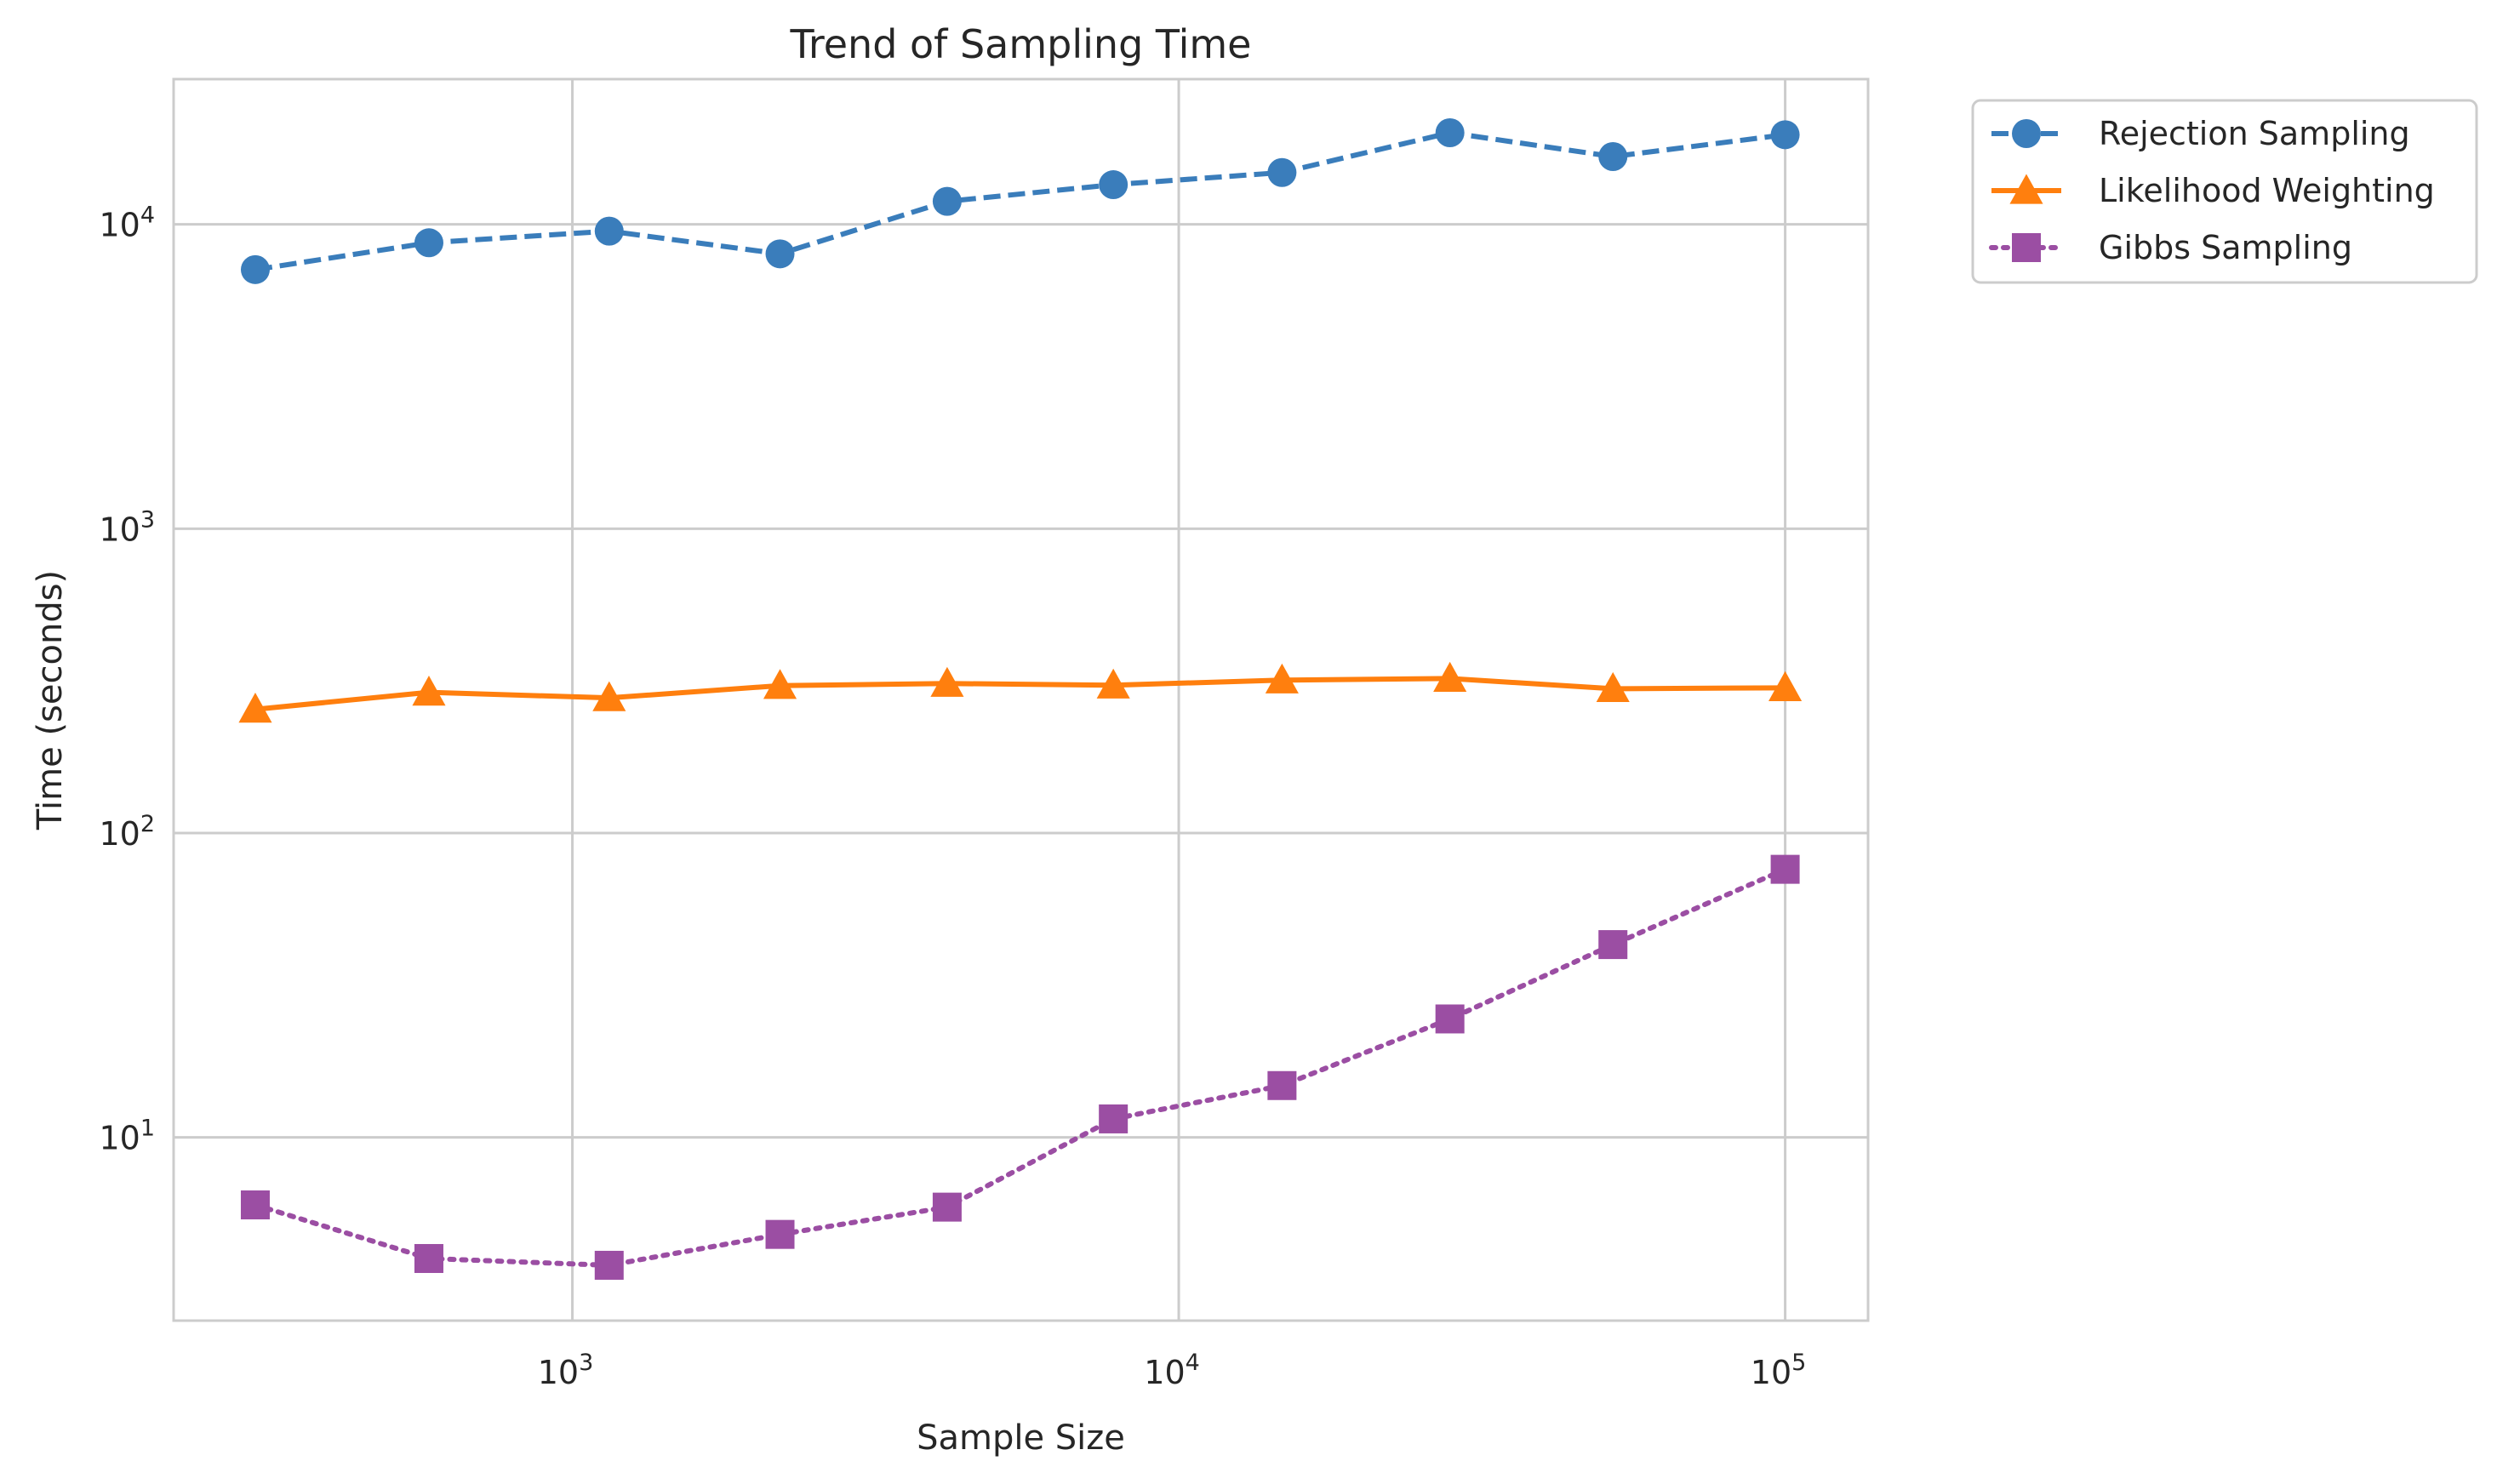  What do you see at coordinates (127, 832) in the screenshot?
I see `y-tick-label: 102` at bounding box center [127, 832].